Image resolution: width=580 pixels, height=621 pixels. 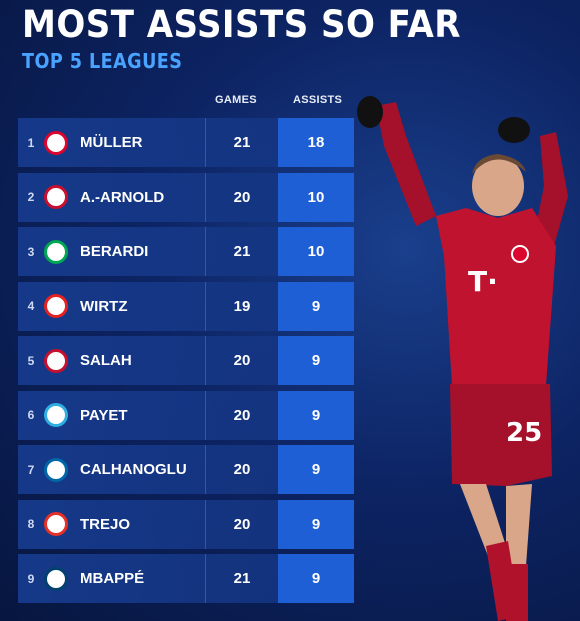 I want to click on header: MOST ASSISTS SO FAR TOP 5 LEAGUES, so click(x=260, y=37).